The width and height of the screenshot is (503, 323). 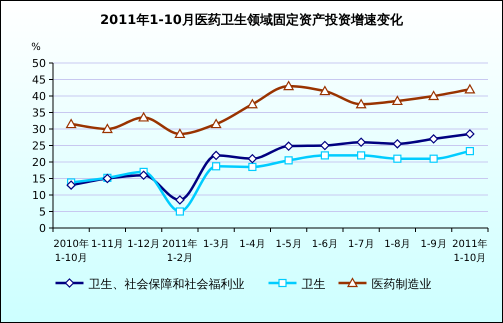 I want to click on y-axis-title: %, so click(x=36, y=47).